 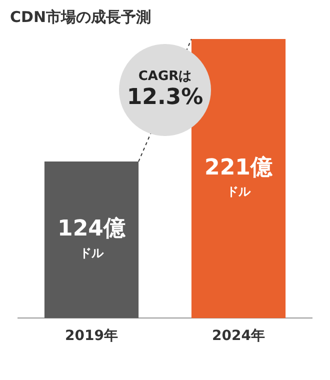 What do you see at coordinates (92, 238) in the screenshot?
I see `data-label: 124億ドル` at bounding box center [92, 238].